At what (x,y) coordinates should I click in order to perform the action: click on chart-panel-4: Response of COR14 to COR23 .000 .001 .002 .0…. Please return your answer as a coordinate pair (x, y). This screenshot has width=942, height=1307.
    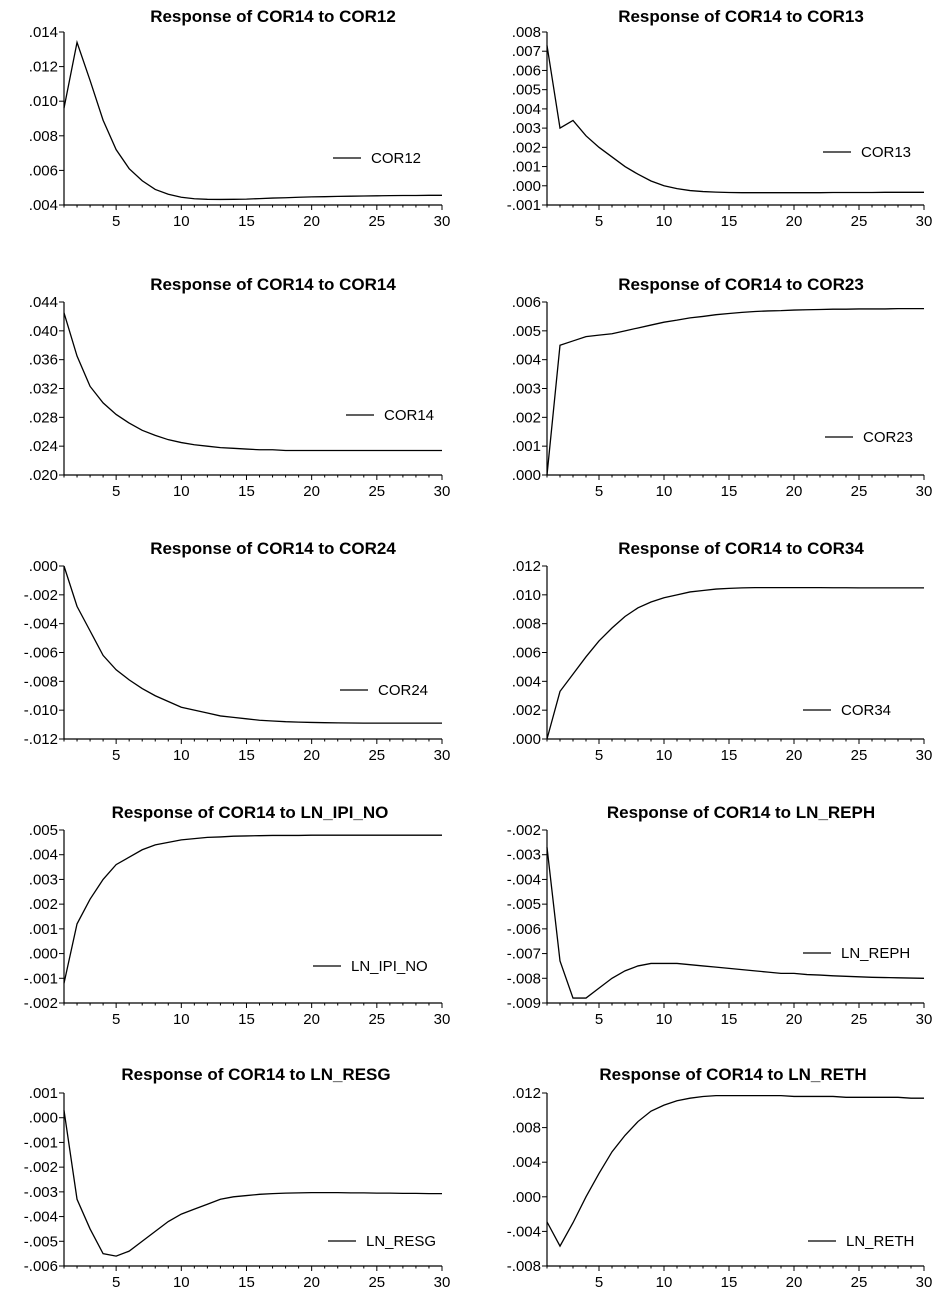
    Looking at the image, I should click on (722, 387).